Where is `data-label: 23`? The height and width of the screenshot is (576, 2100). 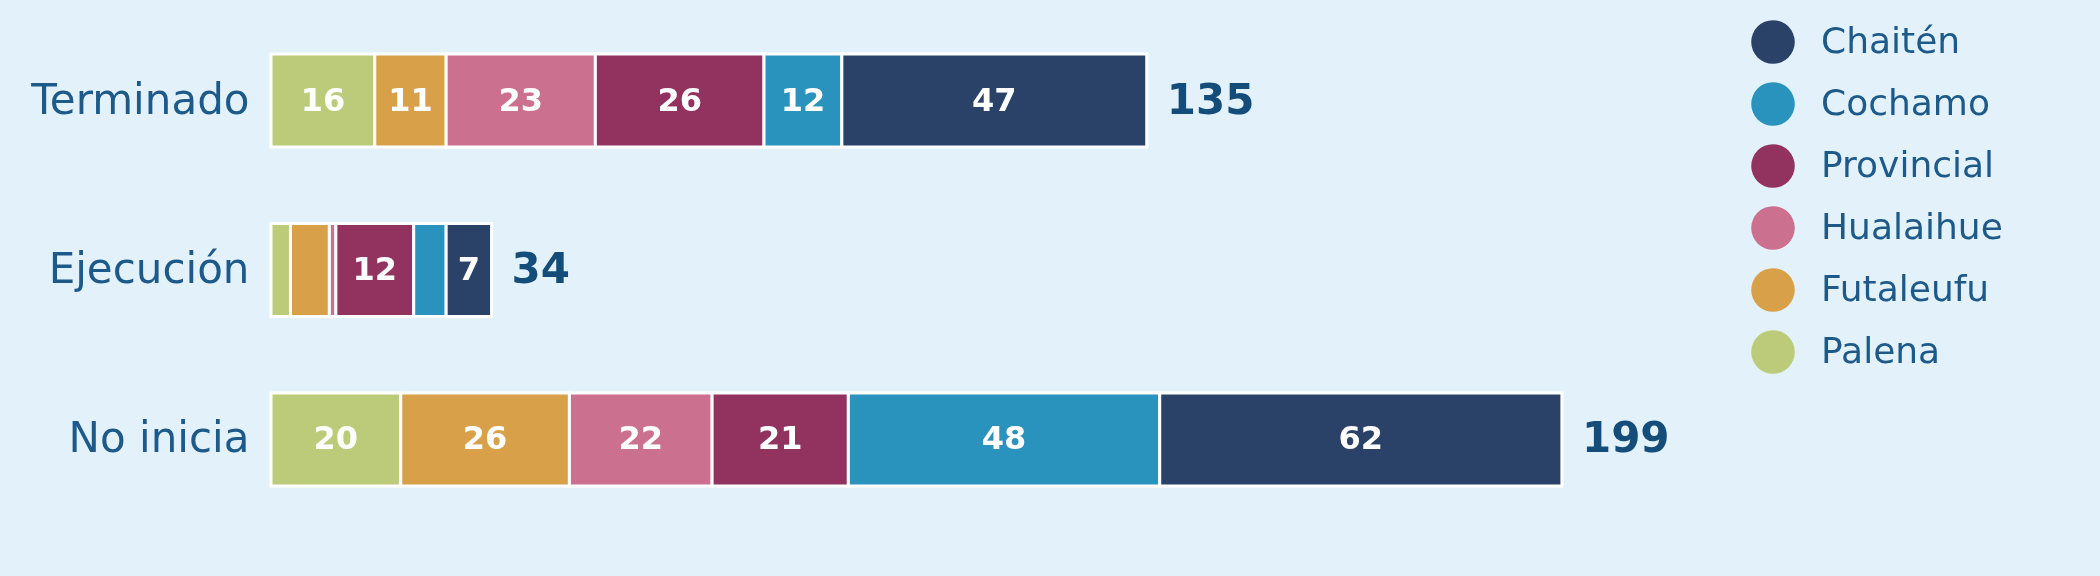
data-label: 23 is located at coordinates (521, 99).